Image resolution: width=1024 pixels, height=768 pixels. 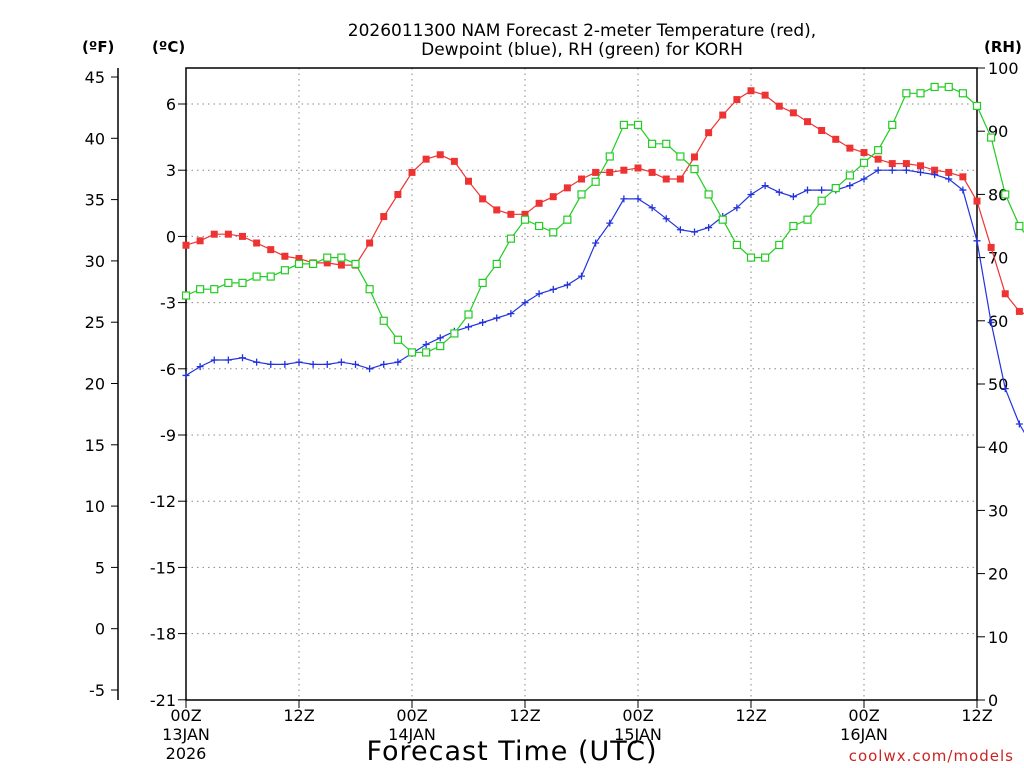 I want to click on celsius-tick-label: -3, so click(x=168, y=303).